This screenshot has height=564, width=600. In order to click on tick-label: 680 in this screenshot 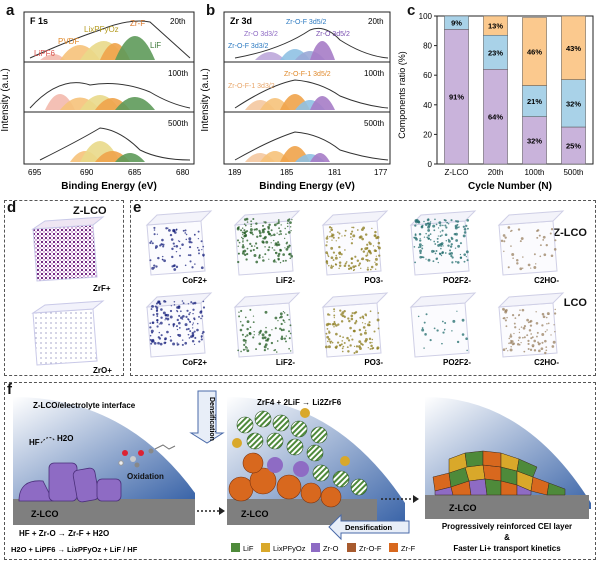, I will do `click(183, 172)`.